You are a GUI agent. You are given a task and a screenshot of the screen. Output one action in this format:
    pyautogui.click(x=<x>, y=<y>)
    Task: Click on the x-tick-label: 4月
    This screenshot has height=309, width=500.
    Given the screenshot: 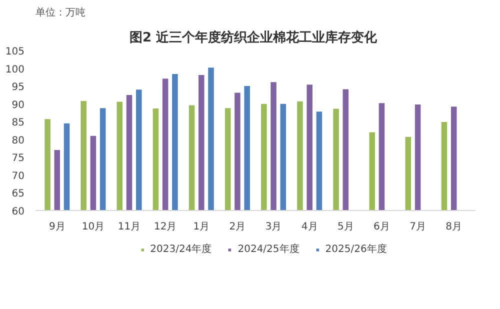 What is the action you would take?
    pyautogui.click(x=309, y=227)
    